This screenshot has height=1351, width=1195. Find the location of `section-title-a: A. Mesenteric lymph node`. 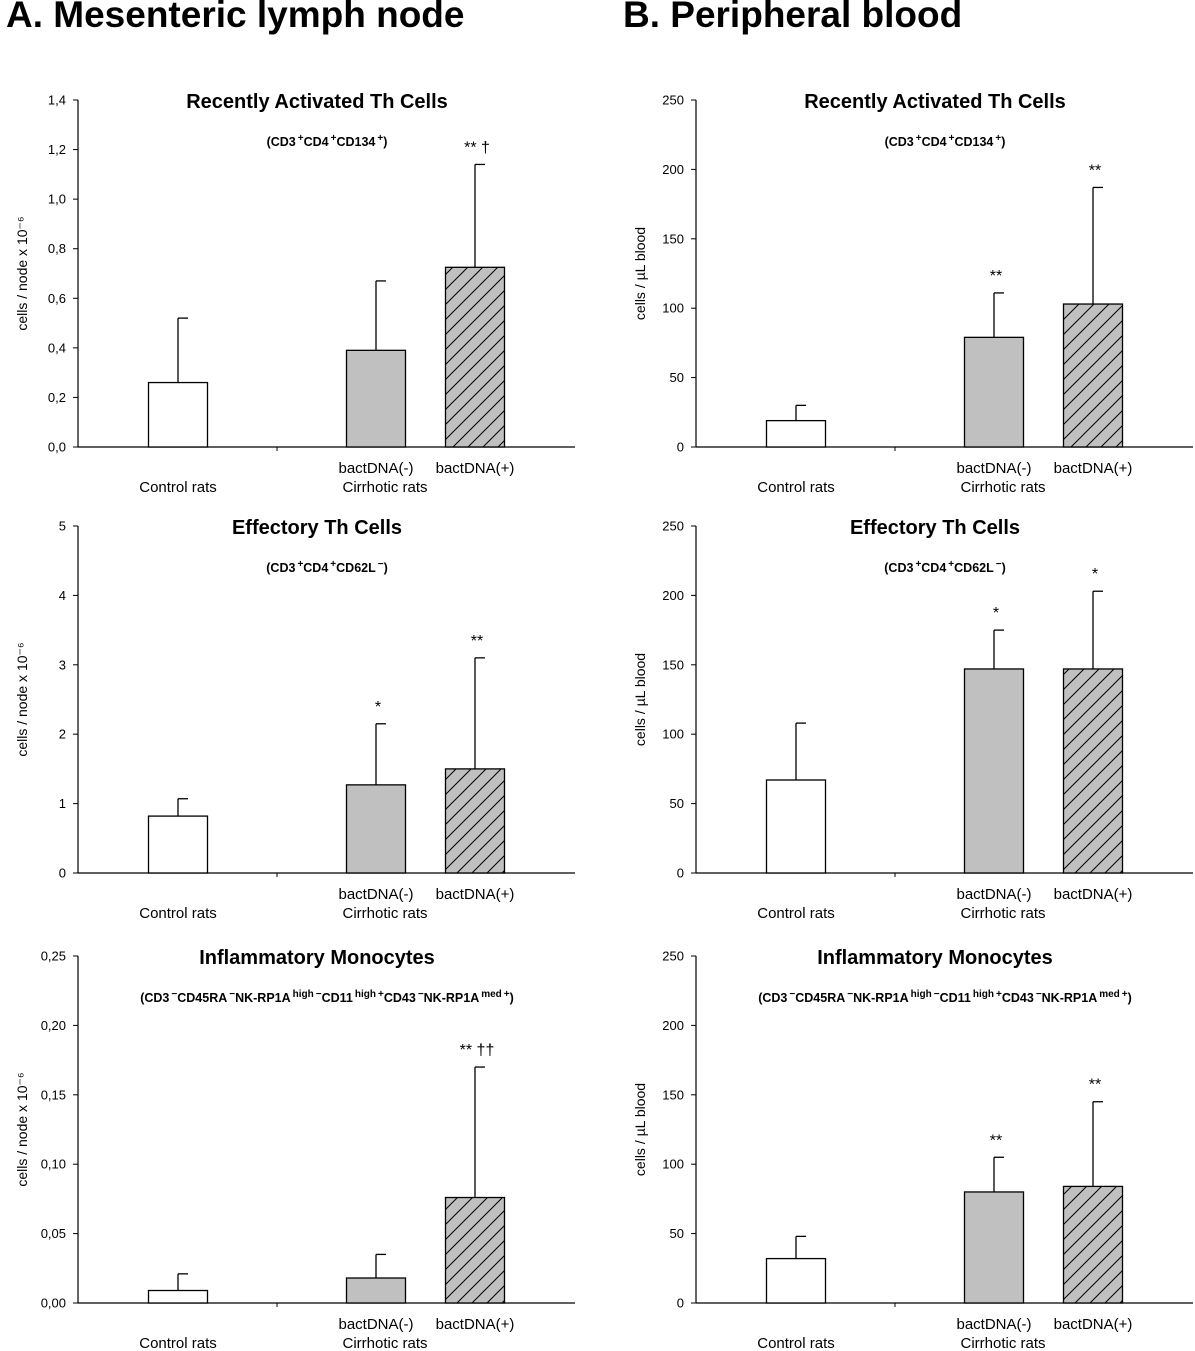

section-title-a: A. Mesenteric lymph node is located at coordinates (235, 17).